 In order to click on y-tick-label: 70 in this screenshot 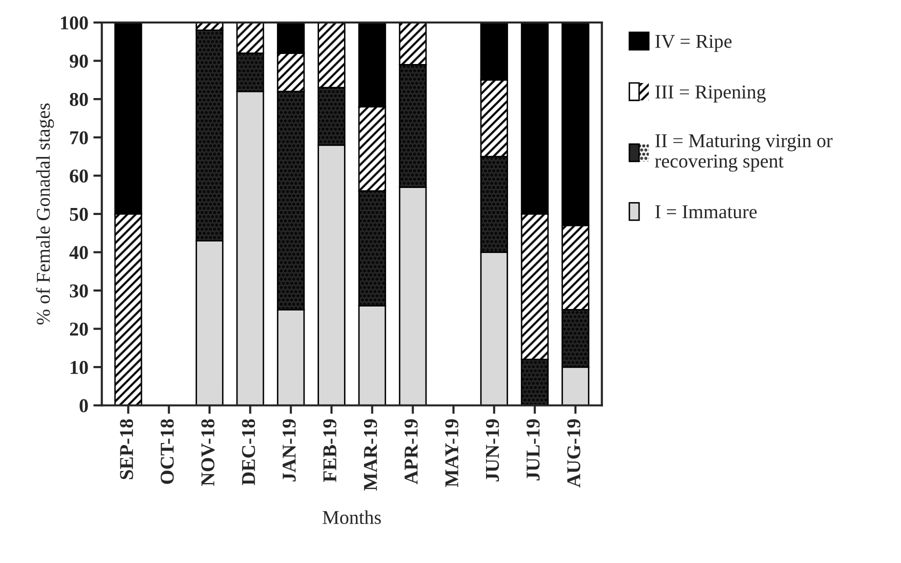, I will do `click(79, 137)`.